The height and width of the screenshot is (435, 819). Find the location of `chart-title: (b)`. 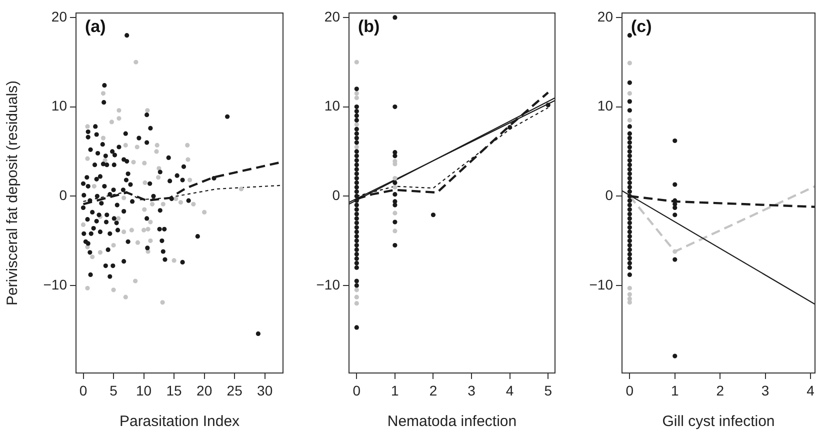

chart-title: (b) is located at coordinates (369, 26).